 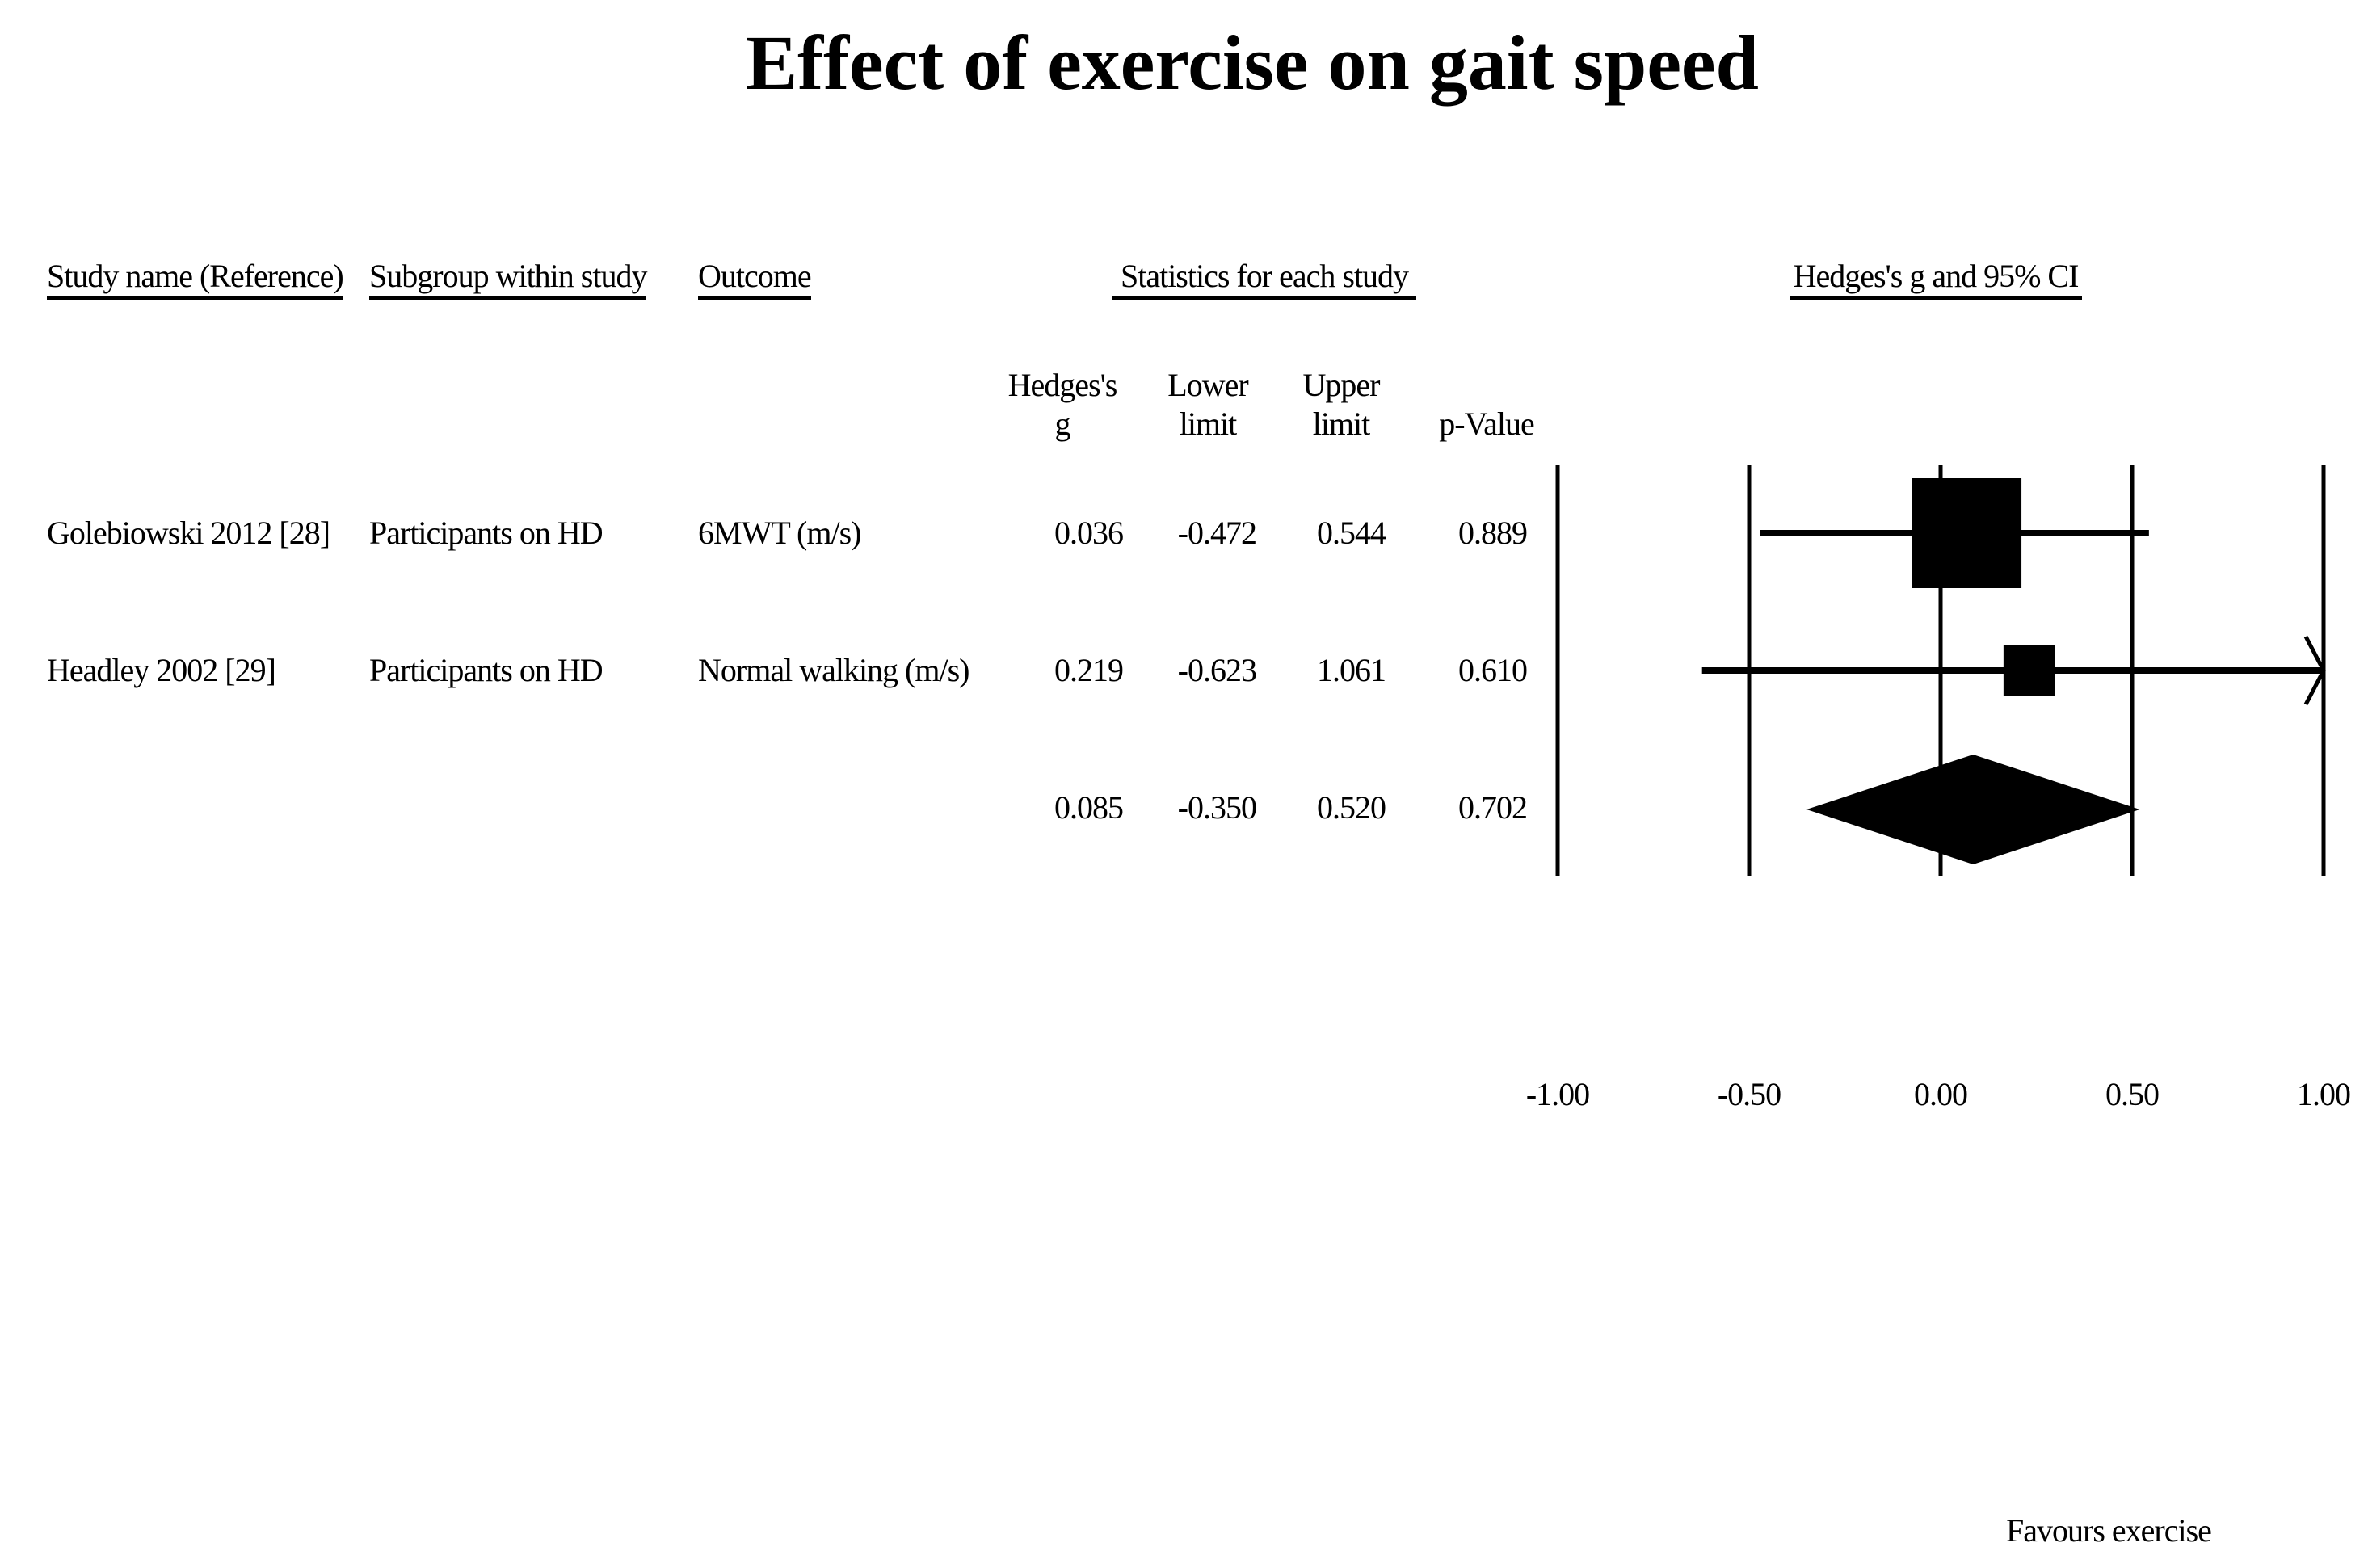 I want to click on tick-label-0: 0.00, so click(x=1941, y=1094).